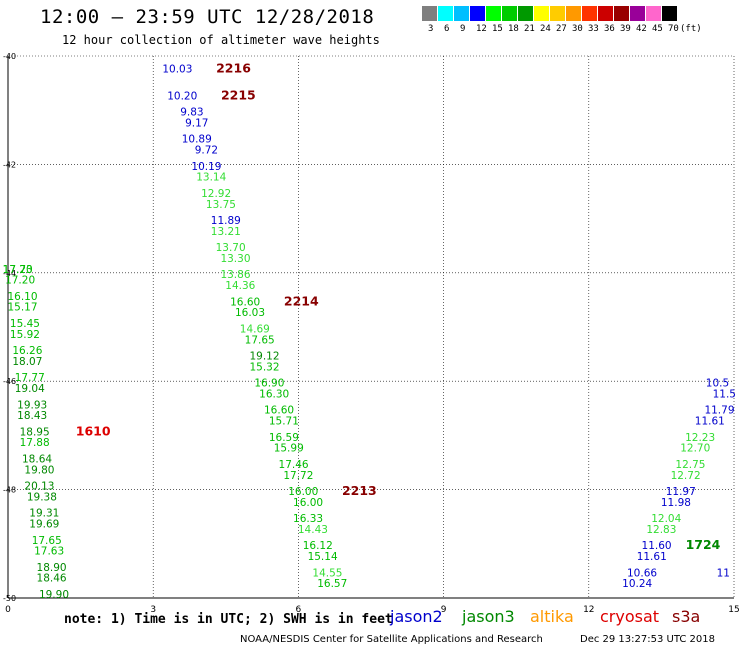  Describe the element at coordinates (719, 411) in the screenshot. I see `data-point-jason3: 11.79` at that location.